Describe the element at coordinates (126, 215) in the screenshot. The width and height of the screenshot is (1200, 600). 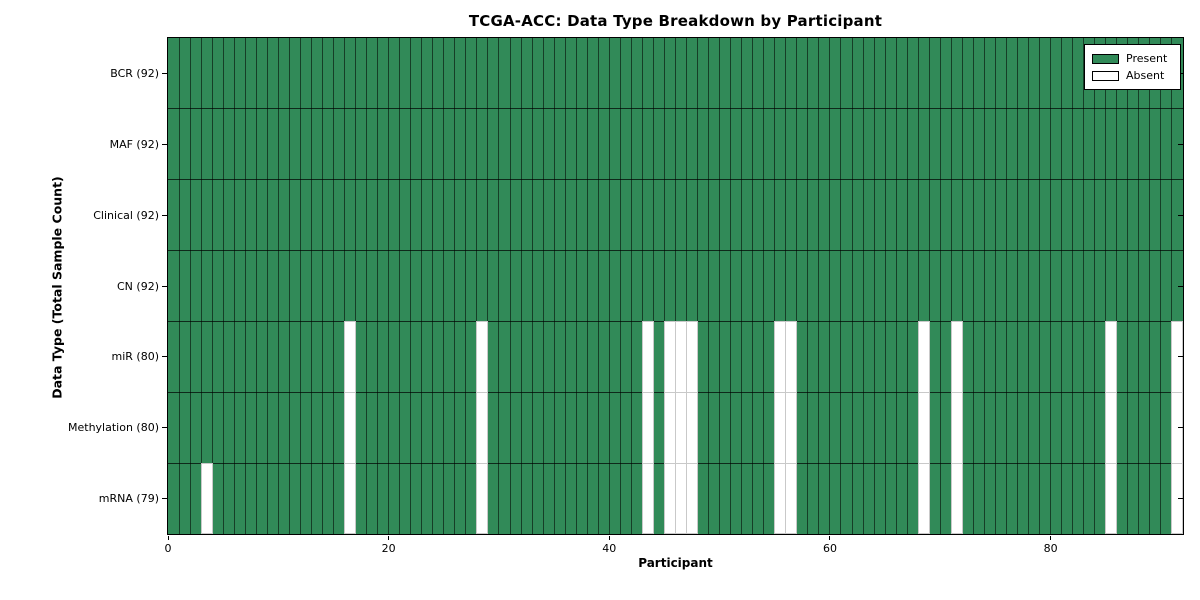
I see `row-label: Clinical (92)` at that location.